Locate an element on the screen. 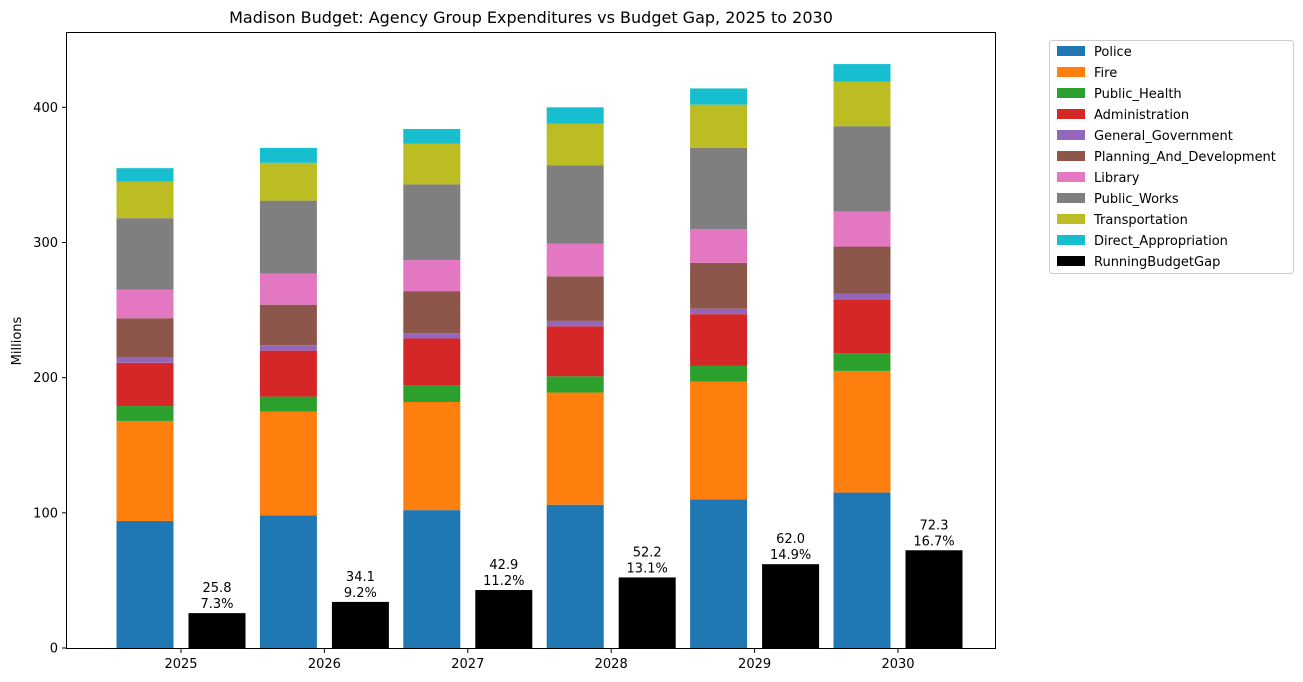 This screenshot has width=1303, height=682. bar-transportation-2026 is located at coordinates (288, 181).